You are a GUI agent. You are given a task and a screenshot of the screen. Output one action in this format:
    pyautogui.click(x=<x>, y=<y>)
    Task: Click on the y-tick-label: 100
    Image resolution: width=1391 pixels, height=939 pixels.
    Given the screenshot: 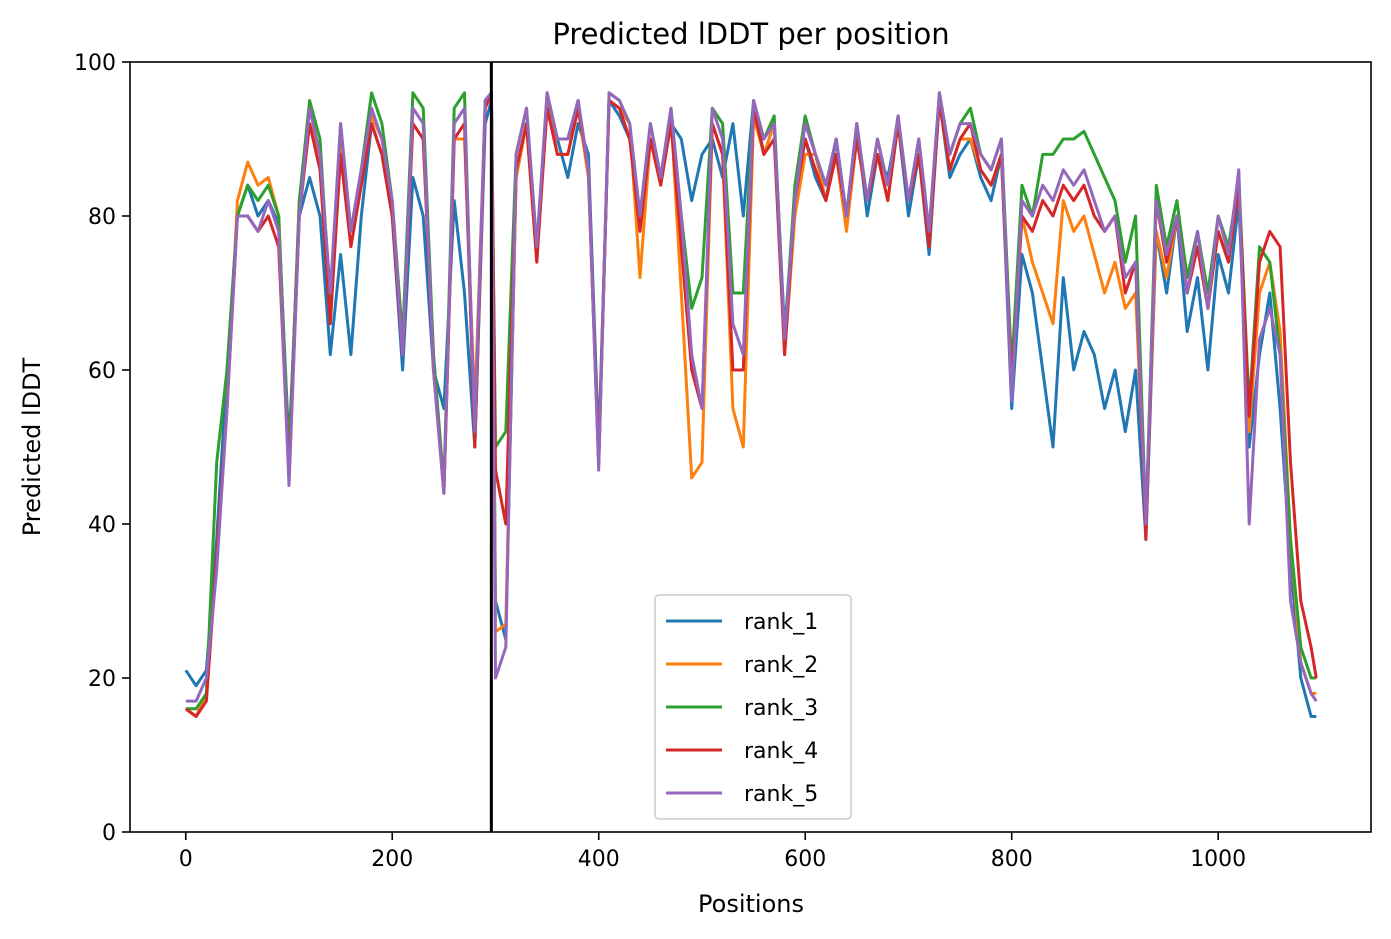 What is the action you would take?
    pyautogui.click(x=95, y=63)
    